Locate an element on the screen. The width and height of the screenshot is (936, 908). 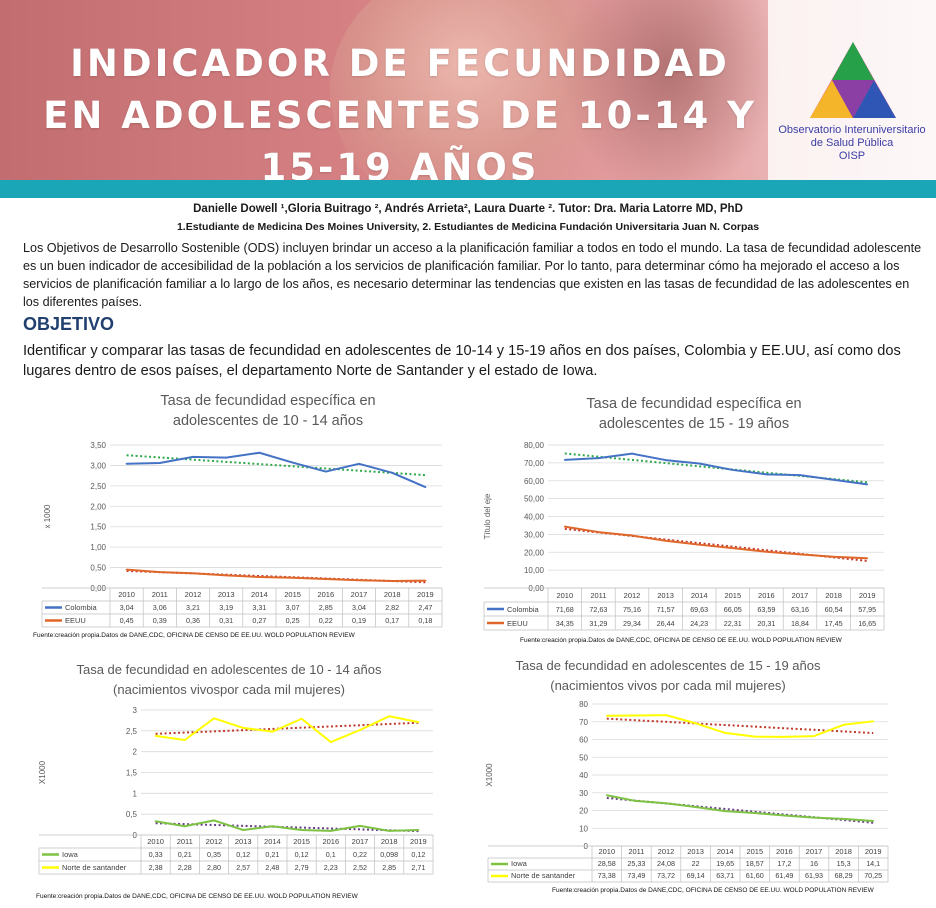
data-table-value: 0,25 is located at coordinates (293, 620).